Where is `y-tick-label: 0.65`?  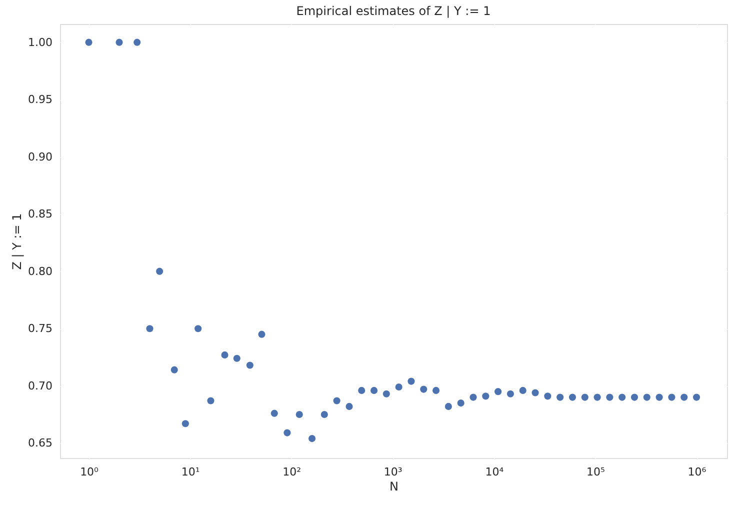
y-tick-label: 0.65 is located at coordinates (40, 443).